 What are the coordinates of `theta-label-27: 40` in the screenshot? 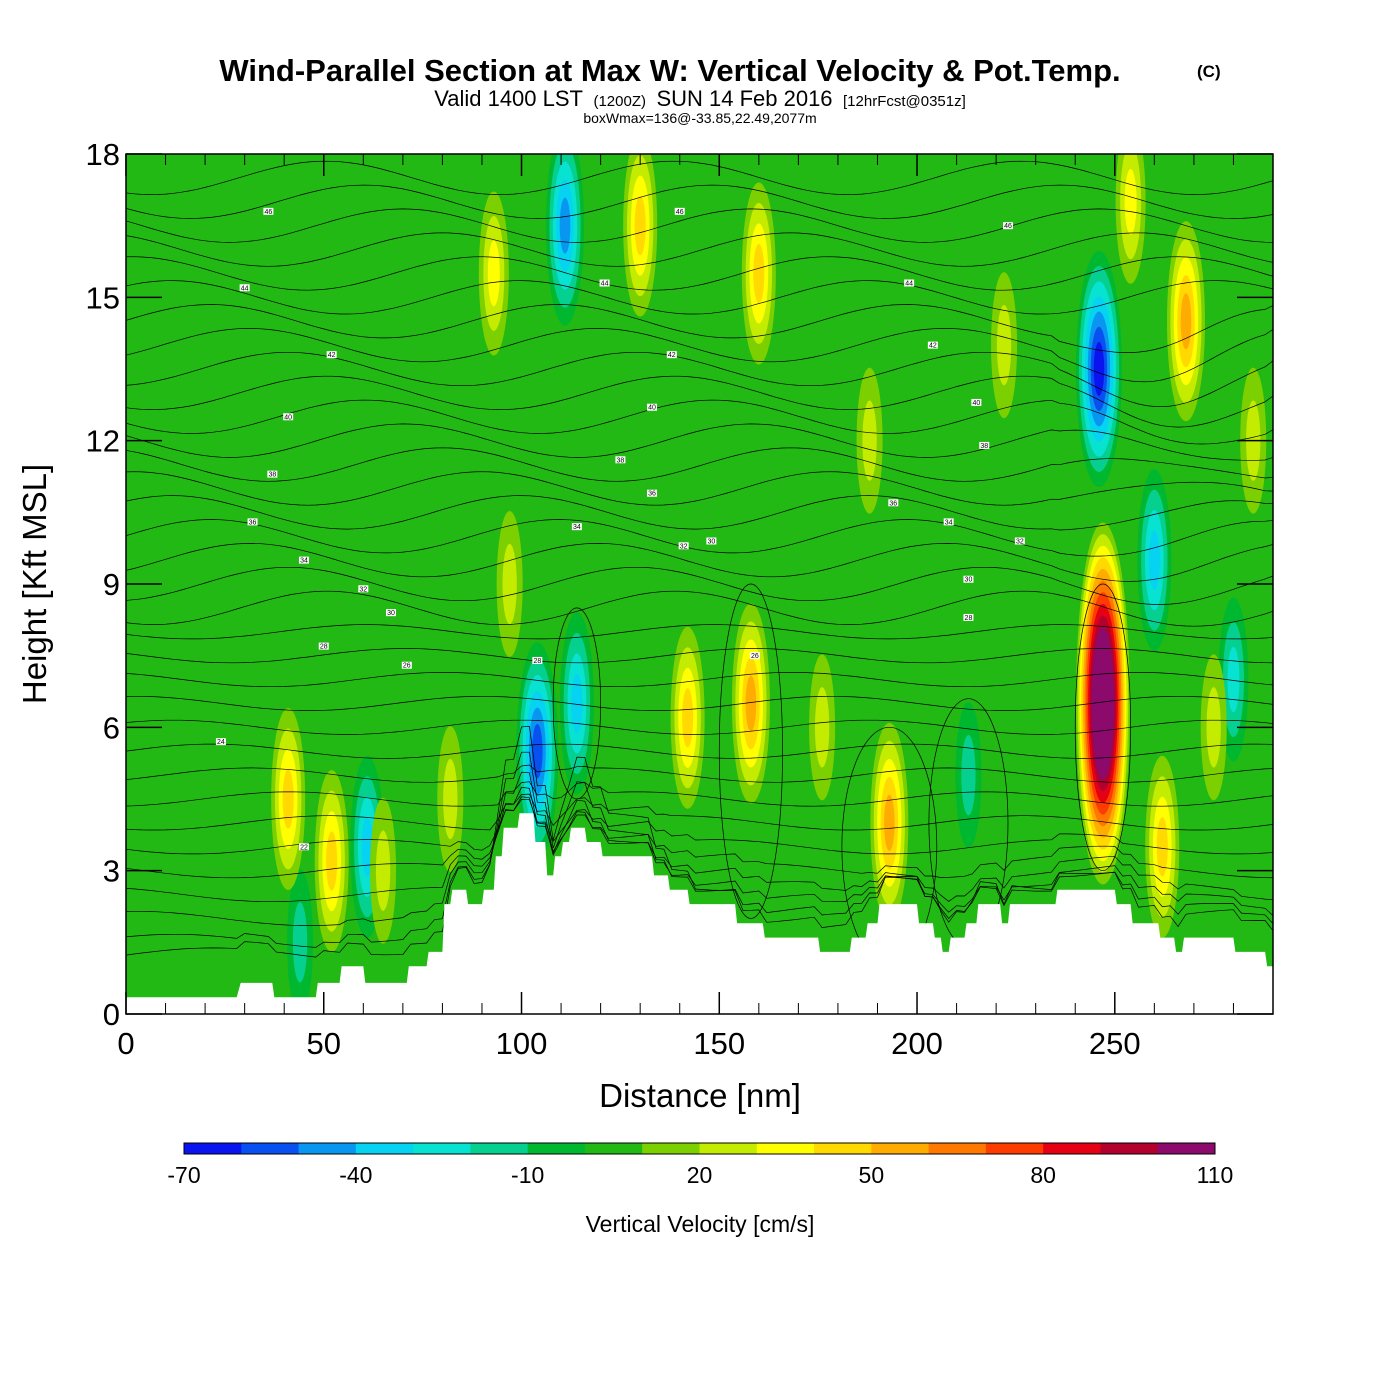 It's located at (976, 403).